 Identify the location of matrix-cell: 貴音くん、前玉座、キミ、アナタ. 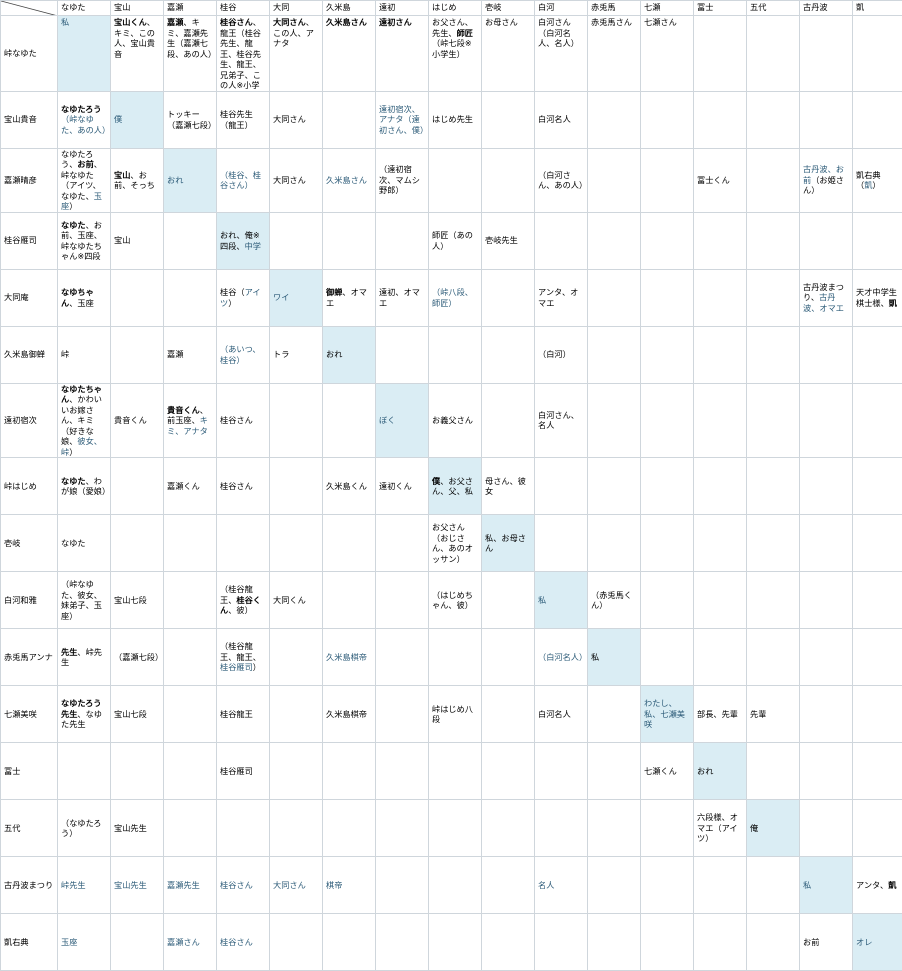
(190, 420).